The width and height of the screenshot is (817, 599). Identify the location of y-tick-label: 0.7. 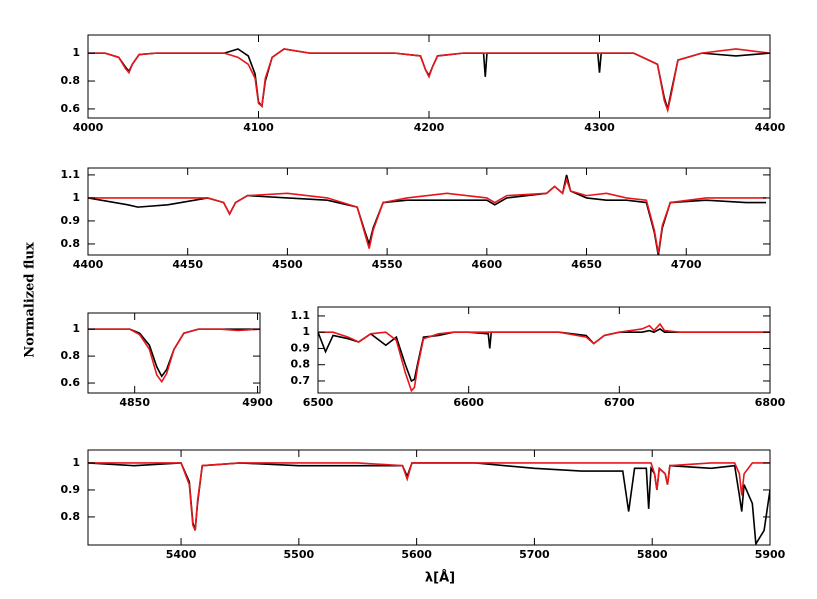
(301, 380).